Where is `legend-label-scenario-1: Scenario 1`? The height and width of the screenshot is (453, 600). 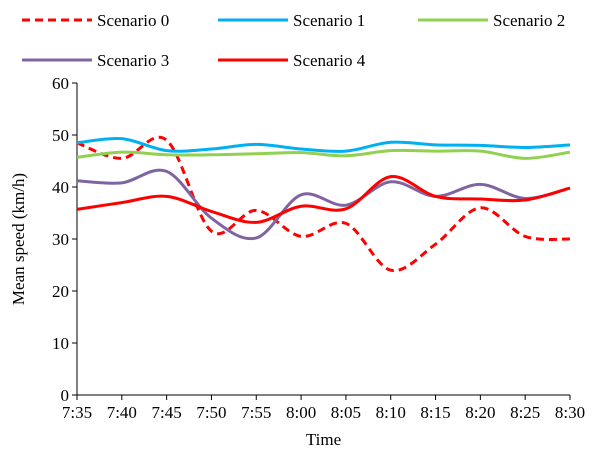 legend-label-scenario-1: Scenario 1 is located at coordinates (329, 20).